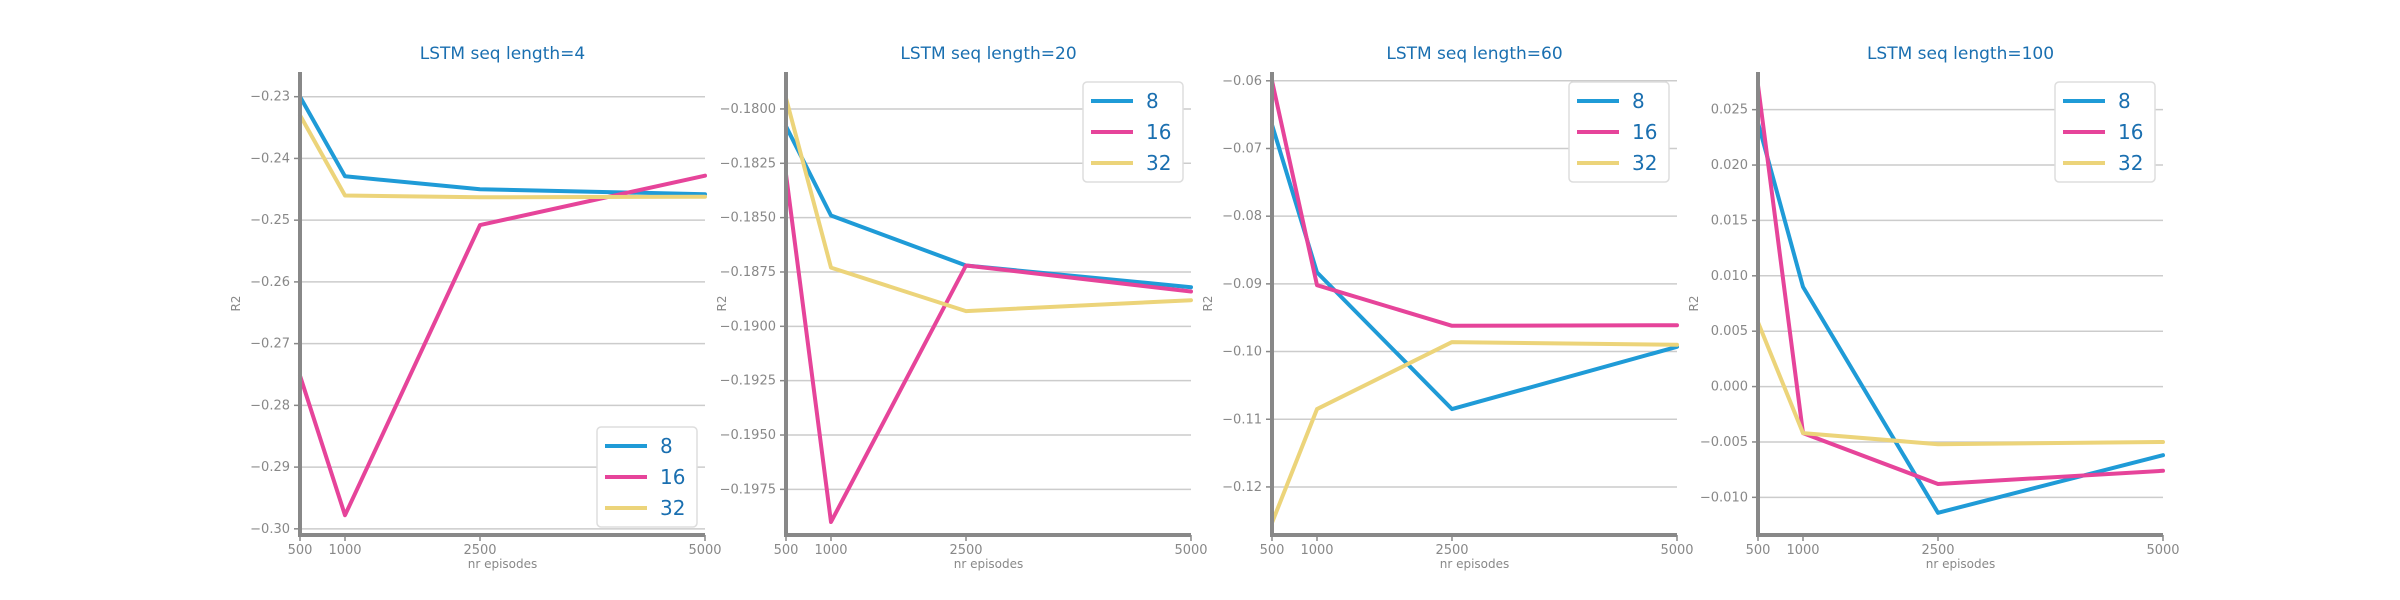 The image size is (2400, 600). I want to click on y-tick-label: −0.1950, so click(748, 435).